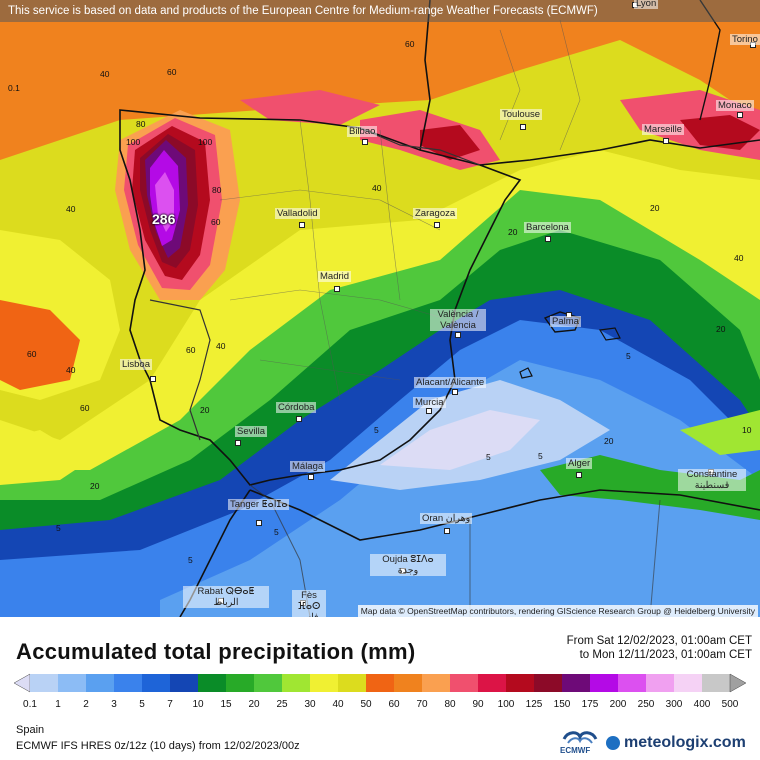  I want to click on city-label: Málaga, so click(308, 466).